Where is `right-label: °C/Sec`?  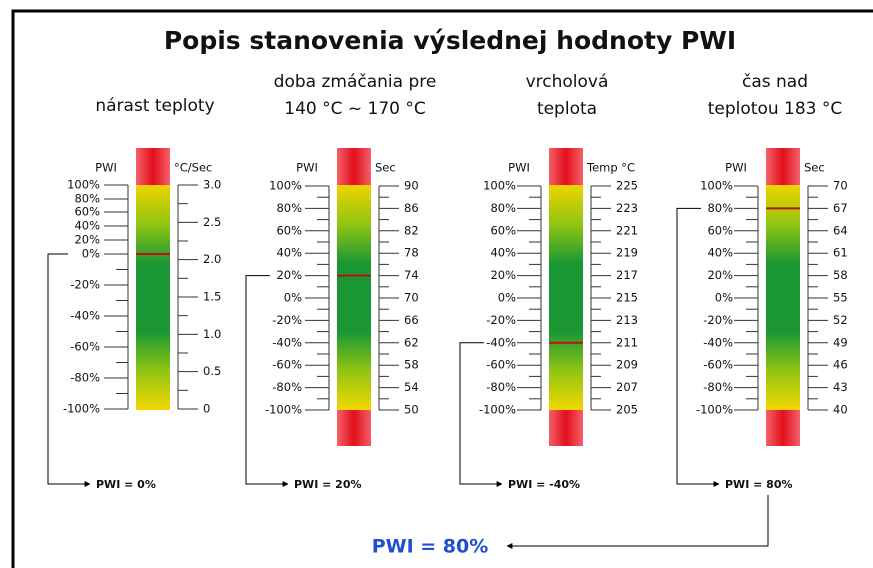 right-label: °C/Sec is located at coordinates (193, 168).